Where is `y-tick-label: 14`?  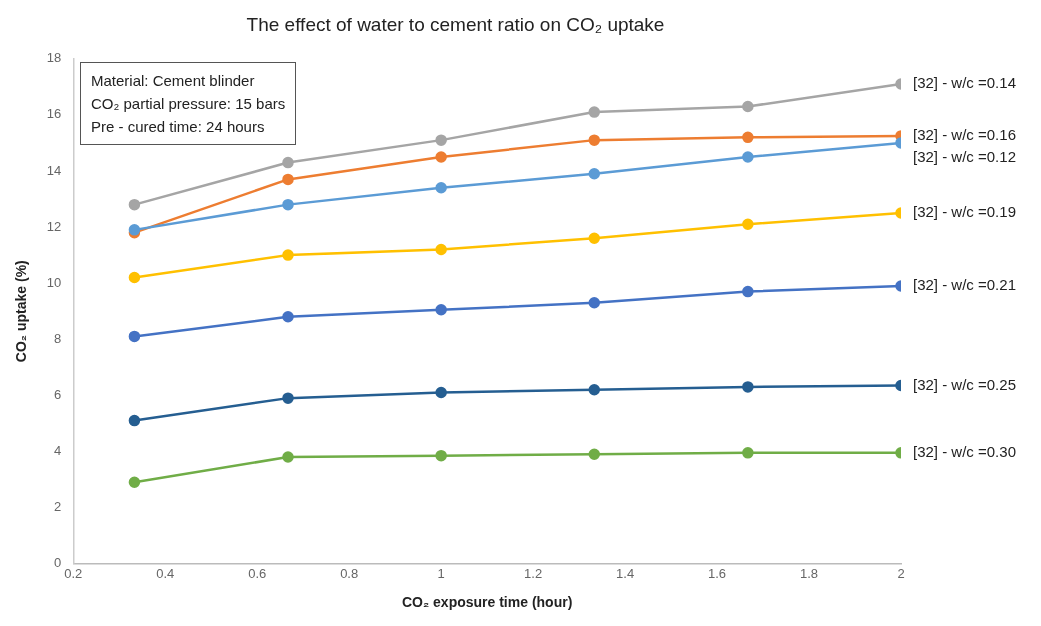 y-tick-label: 14 is located at coordinates (54, 170).